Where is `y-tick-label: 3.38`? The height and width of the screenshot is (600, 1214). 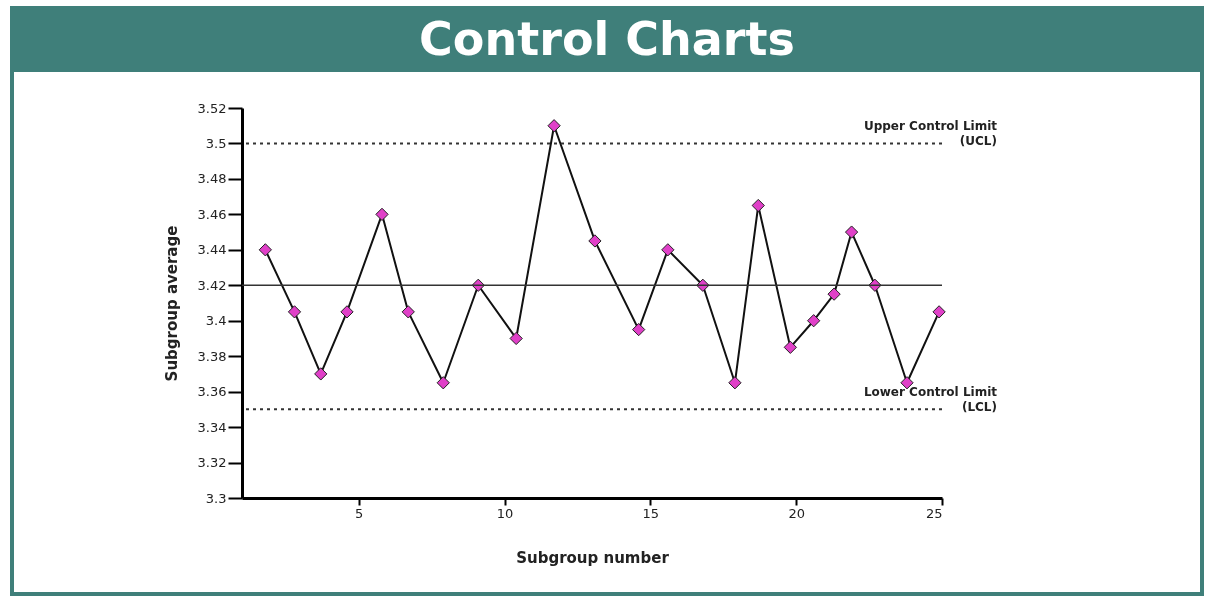 y-tick-label: 3.38 is located at coordinates (212, 356).